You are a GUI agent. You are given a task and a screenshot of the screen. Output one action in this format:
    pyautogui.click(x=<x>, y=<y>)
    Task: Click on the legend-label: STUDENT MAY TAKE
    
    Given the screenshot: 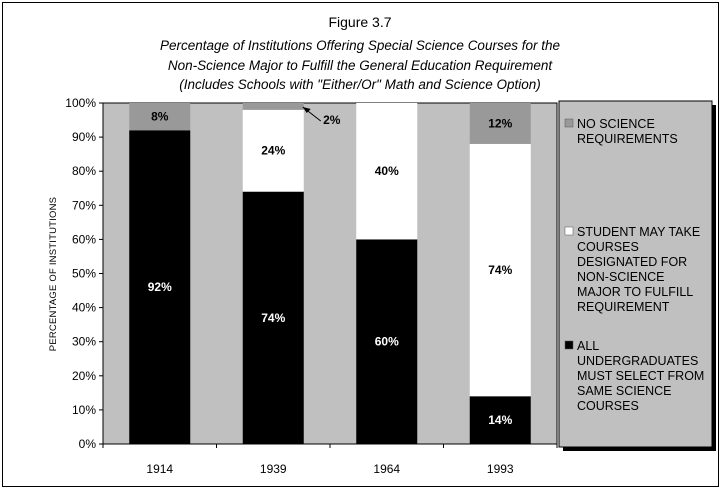 What is the action you would take?
    pyautogui.click(x=638, y=232)
    